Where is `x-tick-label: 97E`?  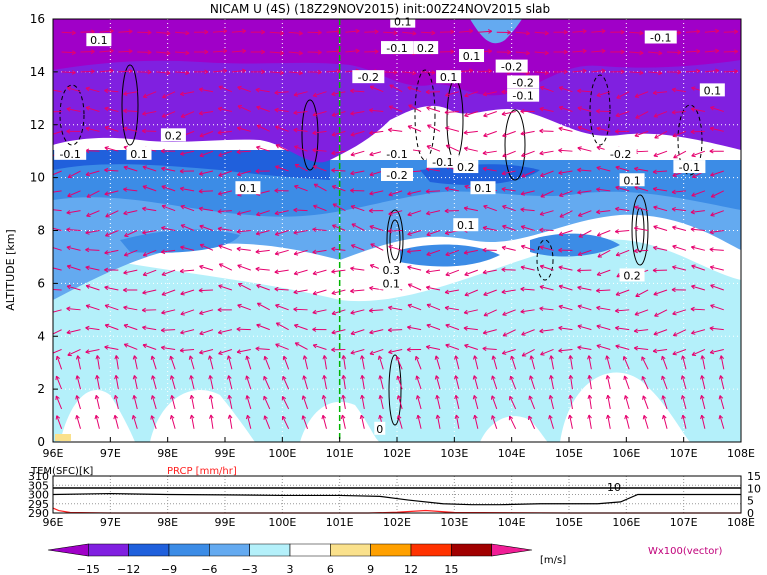 x-tick-label: 97E is located at coordinates (110, 453).